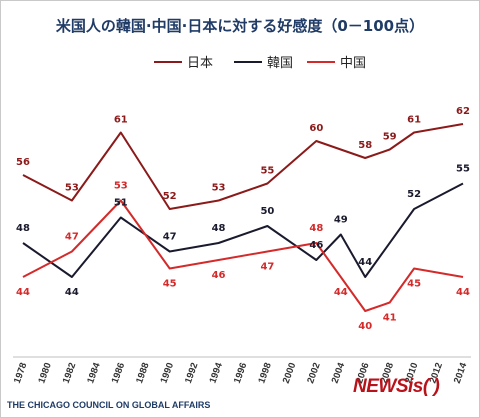 The height and width of the screenshot is (418, 480). I want to click on data-label-series-1: 62, so click(463, 111).